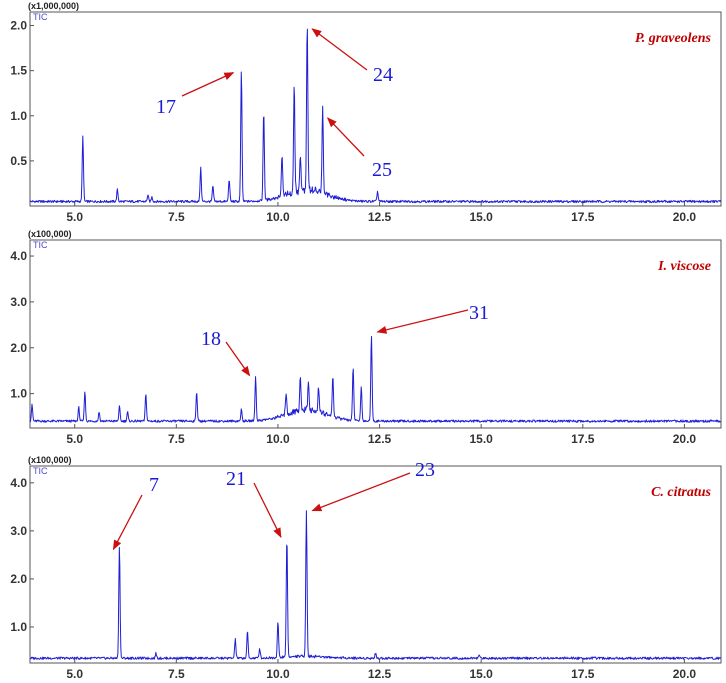 The width and height of the screenshot is (726, 683). I want to click on species-title: C. citratus, so click(681, 492).